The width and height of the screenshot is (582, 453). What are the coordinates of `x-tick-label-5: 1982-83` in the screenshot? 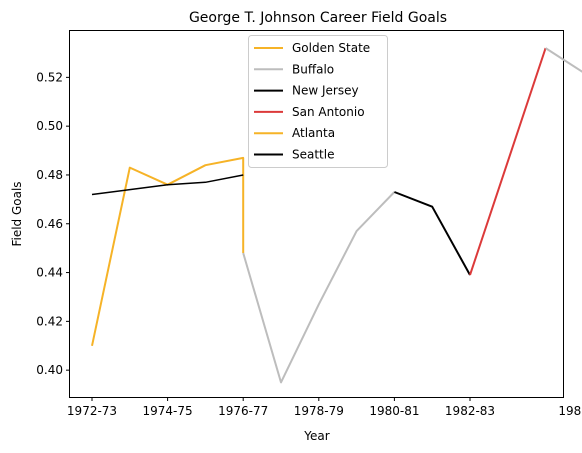 It's located at (470, 411).